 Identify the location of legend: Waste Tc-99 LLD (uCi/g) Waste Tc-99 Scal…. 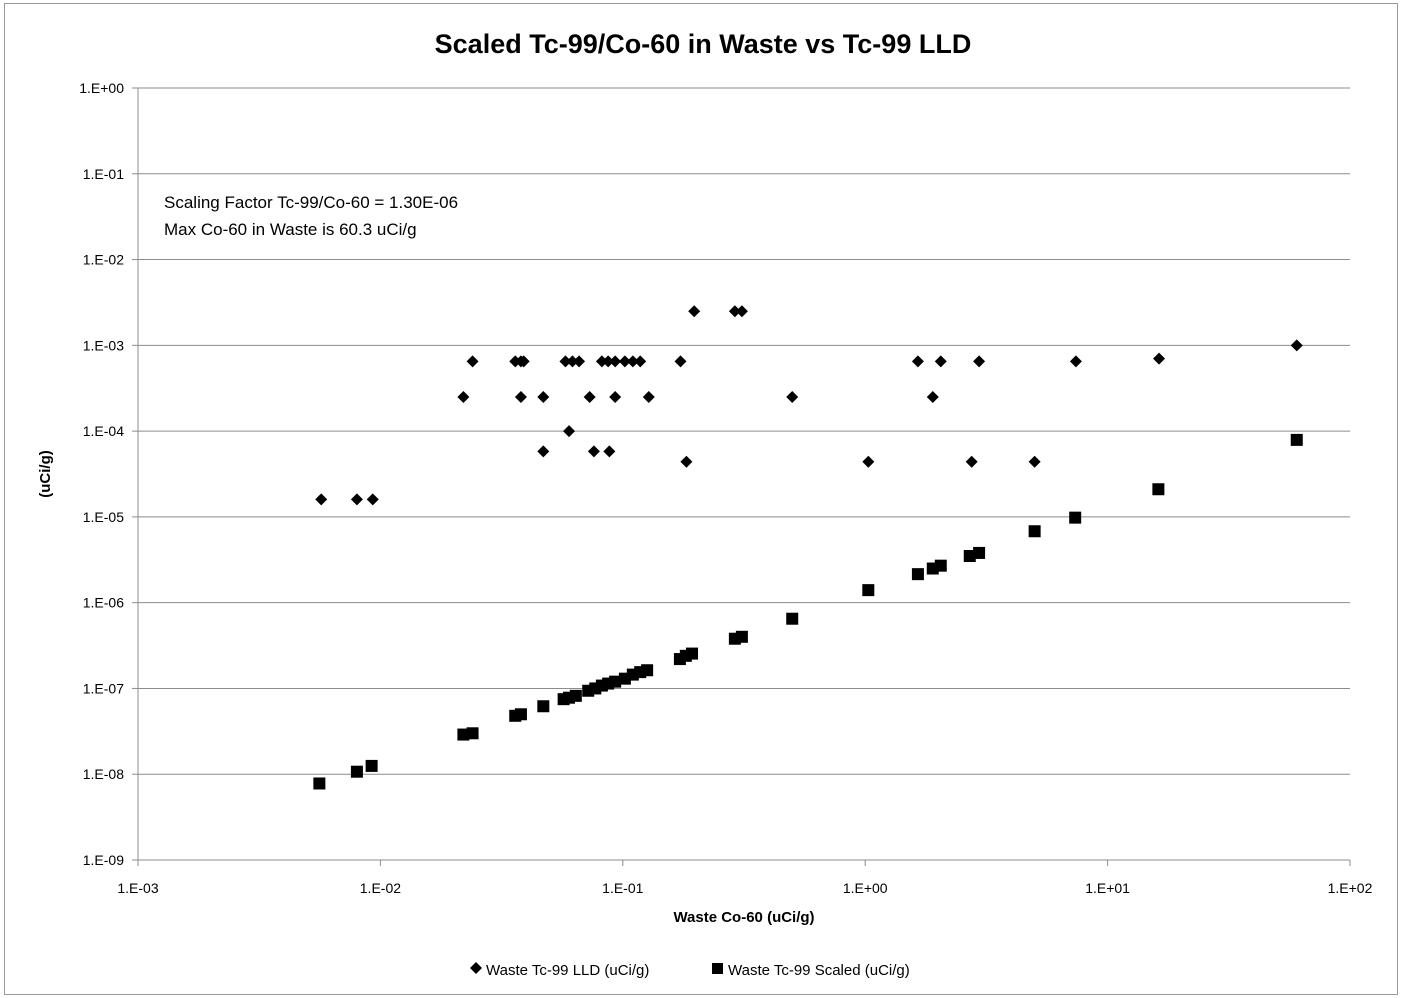
(690, 970).